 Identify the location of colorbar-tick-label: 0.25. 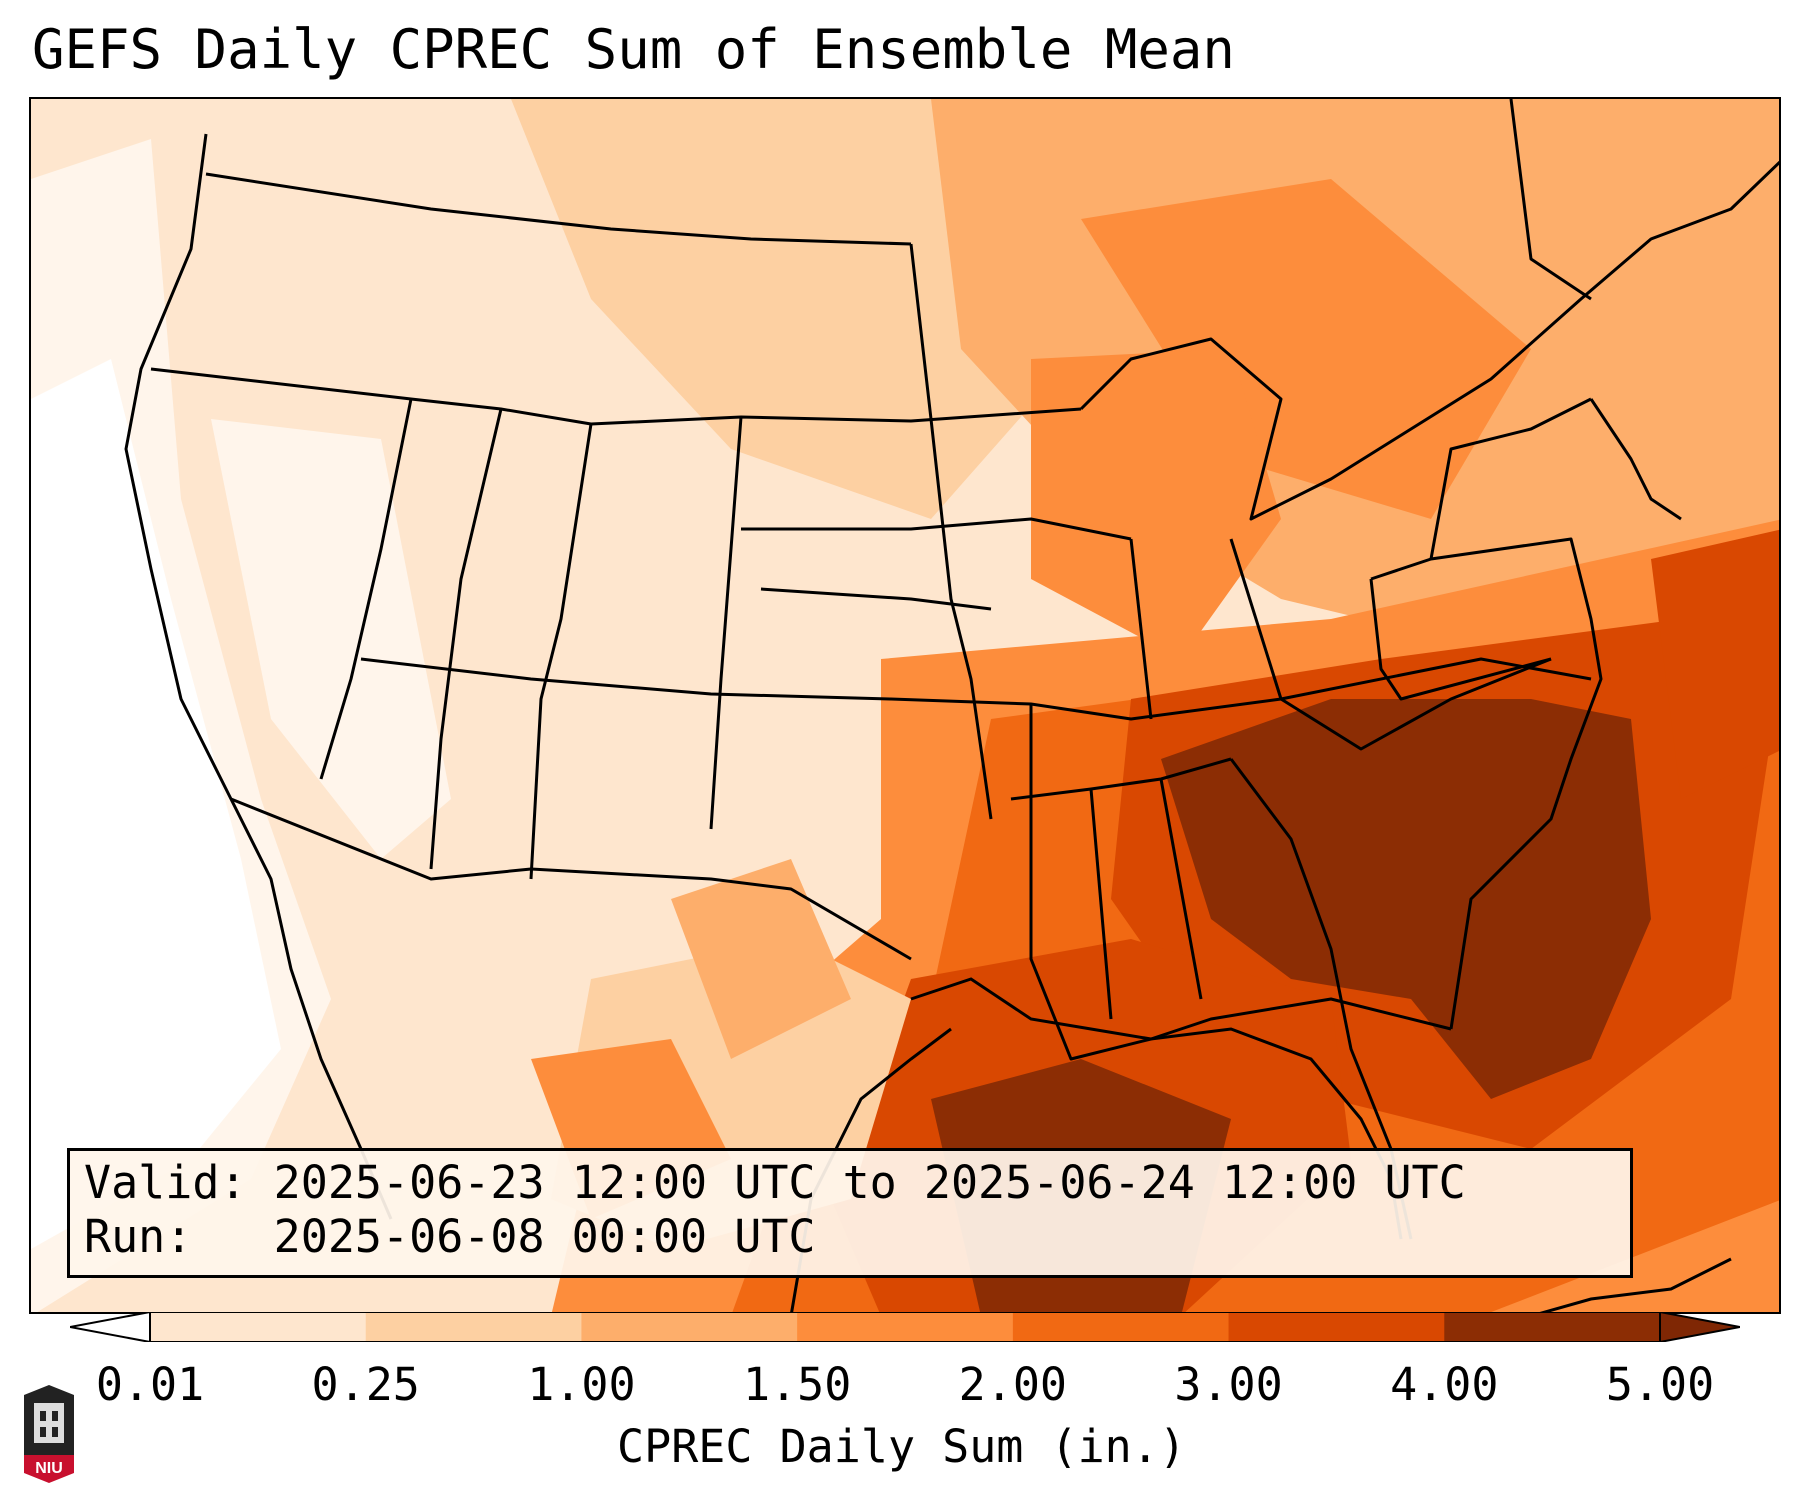
(365, 1384).